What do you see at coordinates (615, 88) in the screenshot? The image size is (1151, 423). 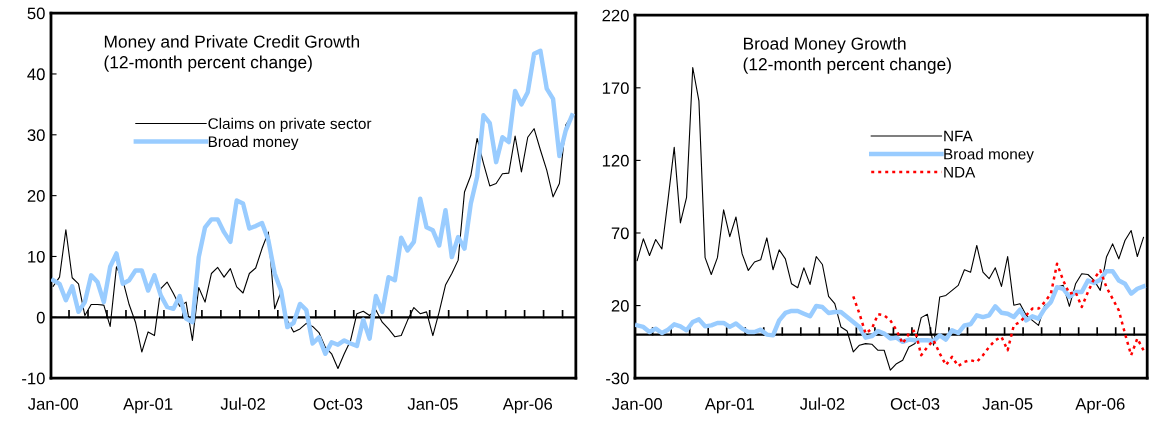 I see `y-tick-label: 170` at bounding box center [615, 88].